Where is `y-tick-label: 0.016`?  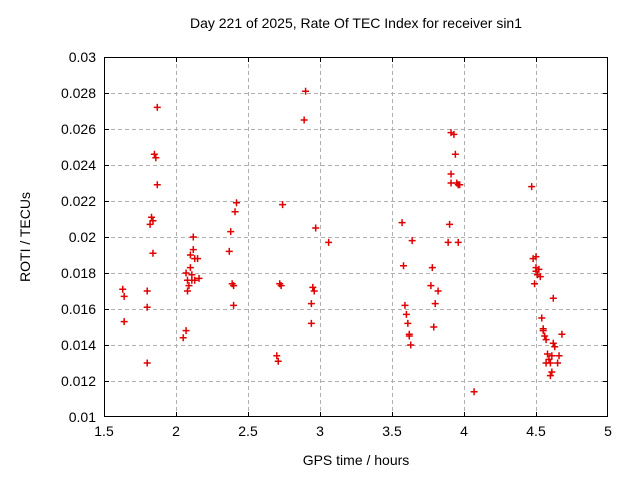 y-tick-label: 0.016 is located at coordinates (78, 309).